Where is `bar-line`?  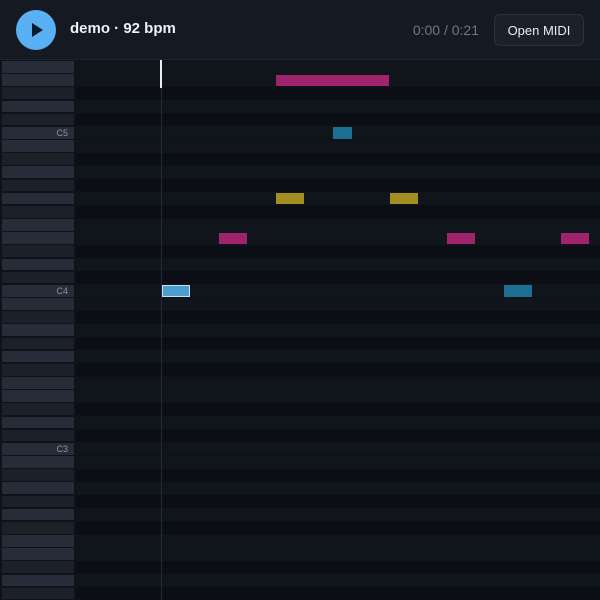
bar-line is located at coordinates (161, 330).